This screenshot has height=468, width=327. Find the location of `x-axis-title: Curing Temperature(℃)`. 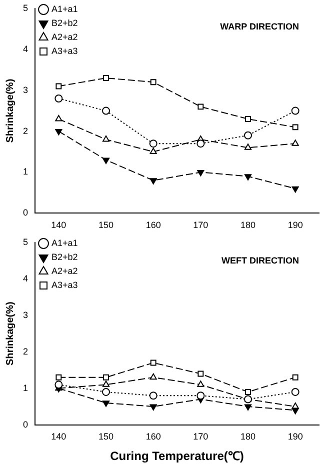

x-axis-title: Curing Temperature(℃) is located at coordinates (177, 456).